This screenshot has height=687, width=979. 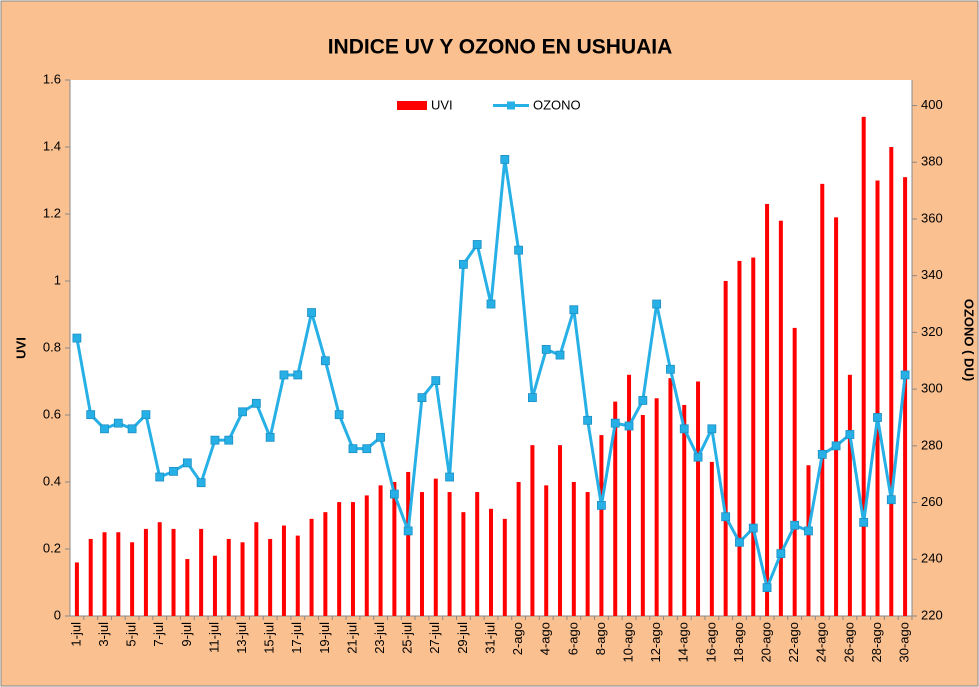 I want to click on x-tick-label: 25-jul, so click(x=407, y=638).